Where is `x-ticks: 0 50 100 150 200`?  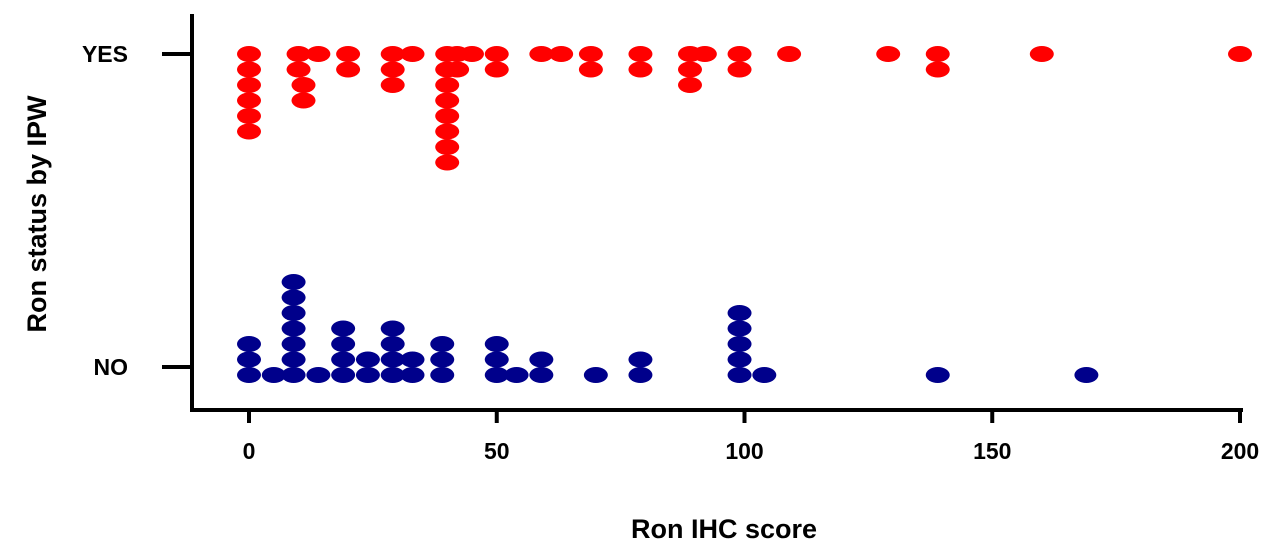 x-ticks: 0 50 100 150 200 is located at coordinates (751, 437).